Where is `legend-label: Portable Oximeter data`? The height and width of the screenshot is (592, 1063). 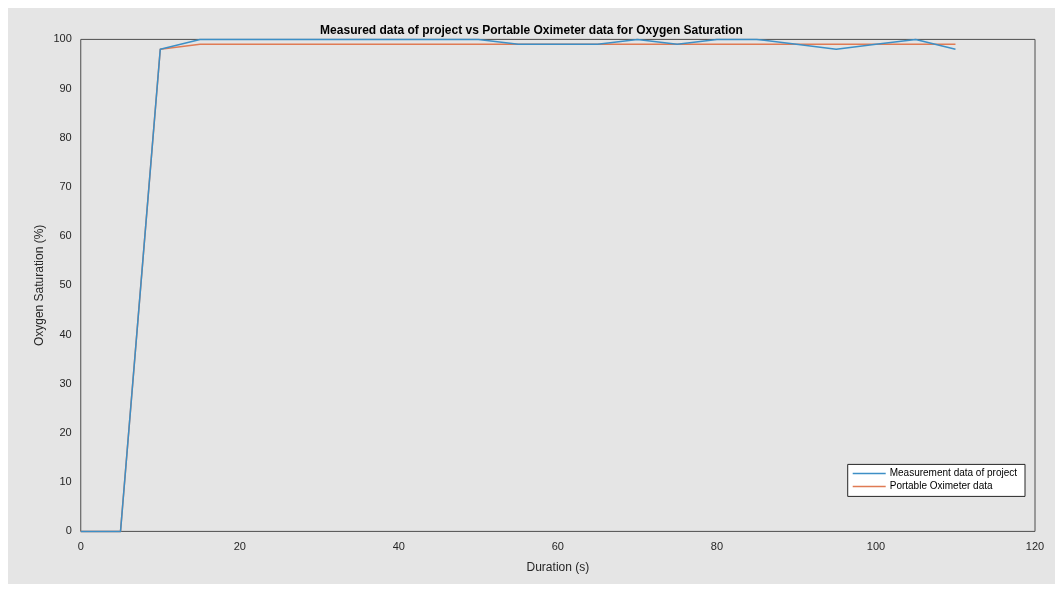
legend-label: Portable Oximeter data is located at coordinates (941, 486).